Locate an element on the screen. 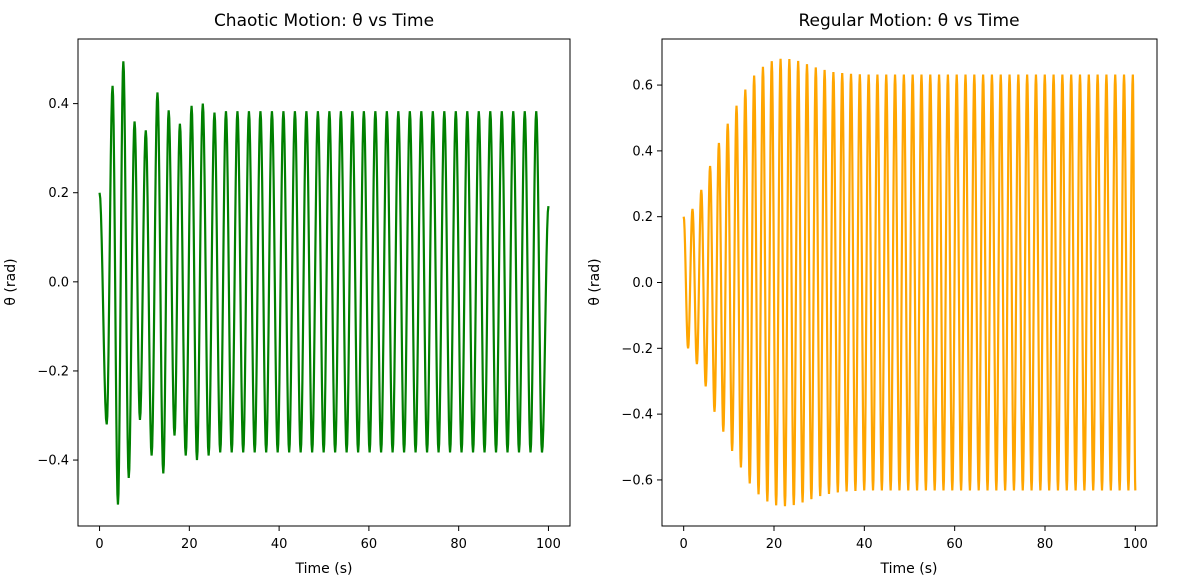 The width and height of the screenshot is (1187, 586). regular-y-axis-label: θ (rad) is located at coordinates (595, 281).